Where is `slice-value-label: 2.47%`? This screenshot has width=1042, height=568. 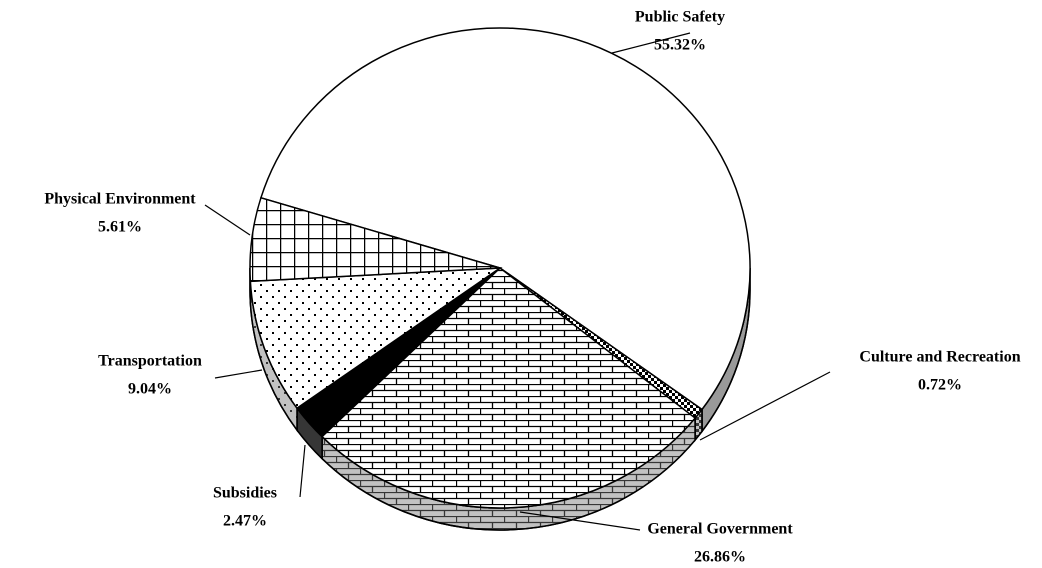
slice-value-label: 2.47% is located at coordinates (245, 521).